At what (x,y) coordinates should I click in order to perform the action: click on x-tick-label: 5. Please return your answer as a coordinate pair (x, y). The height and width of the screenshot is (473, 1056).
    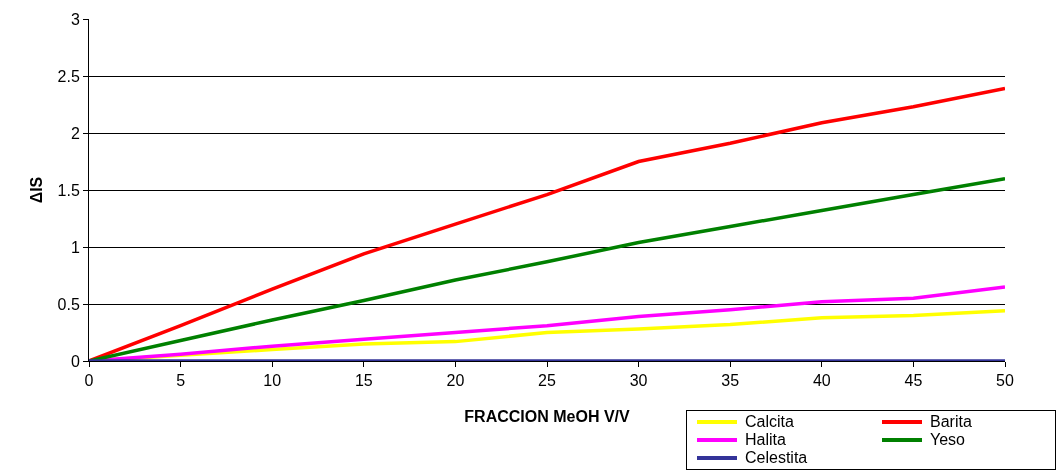
    Looking at the image, I should click on (181, 381).